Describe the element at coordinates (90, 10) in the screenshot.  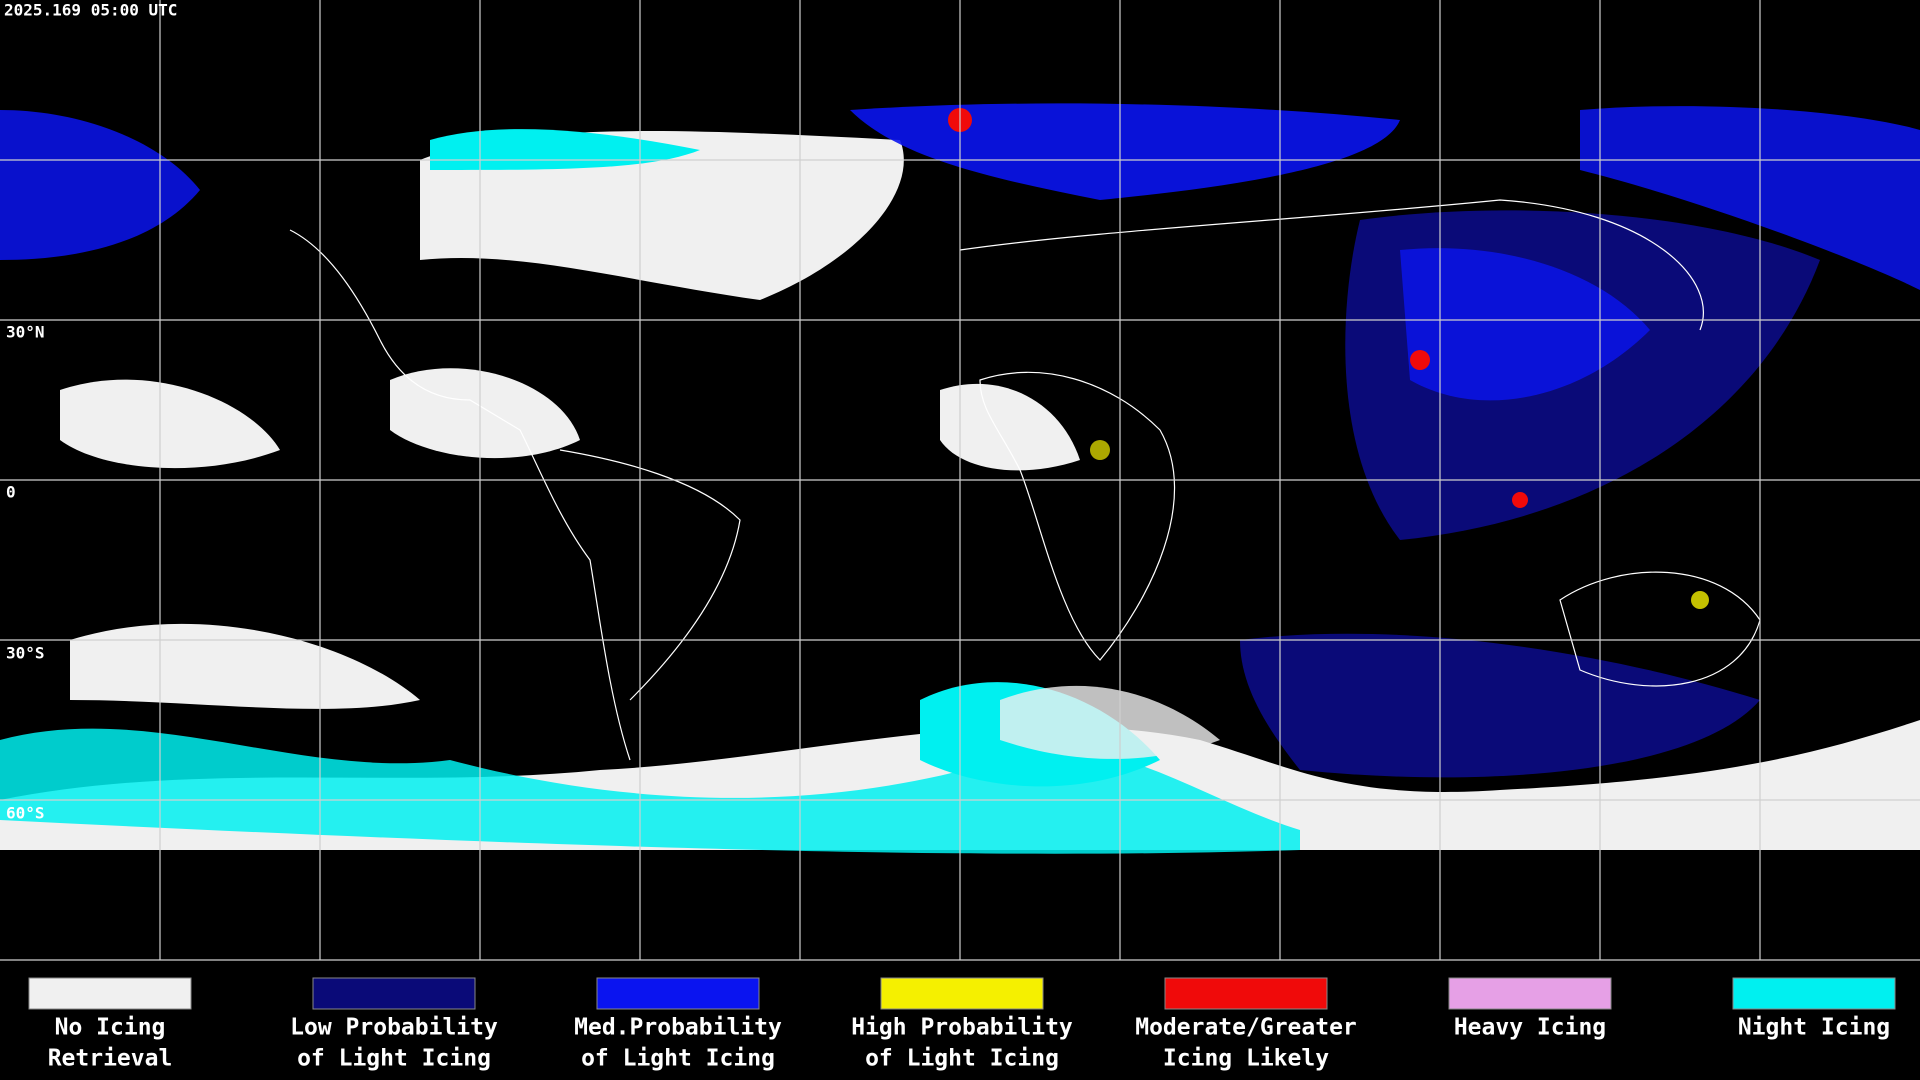
I see `timestamp: 2025.169 05:00 UTC` at that location.